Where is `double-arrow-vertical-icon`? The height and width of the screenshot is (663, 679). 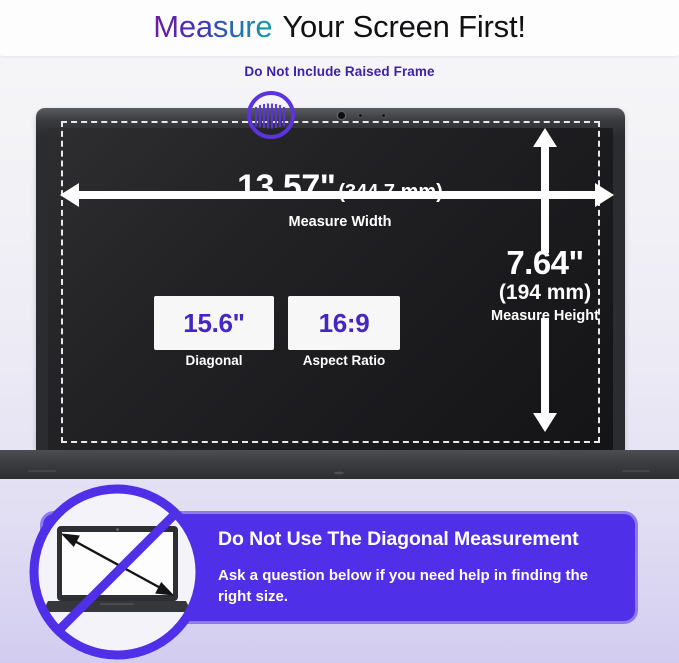 double-arrow-vertical-icon is located at coordinates (545, 280).